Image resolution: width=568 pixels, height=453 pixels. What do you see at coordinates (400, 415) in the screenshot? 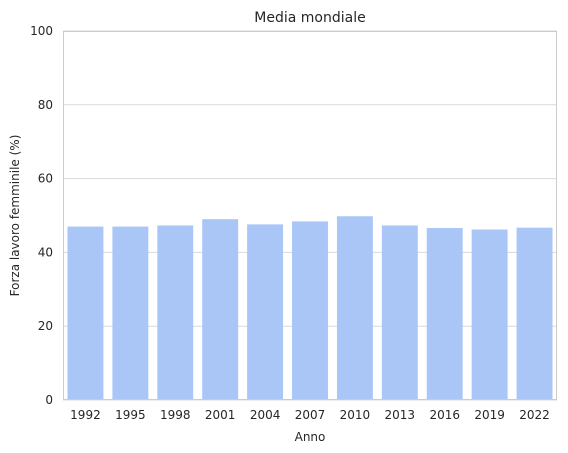
I see `x-tick-label: 2013` at bounding box center [400, 415].